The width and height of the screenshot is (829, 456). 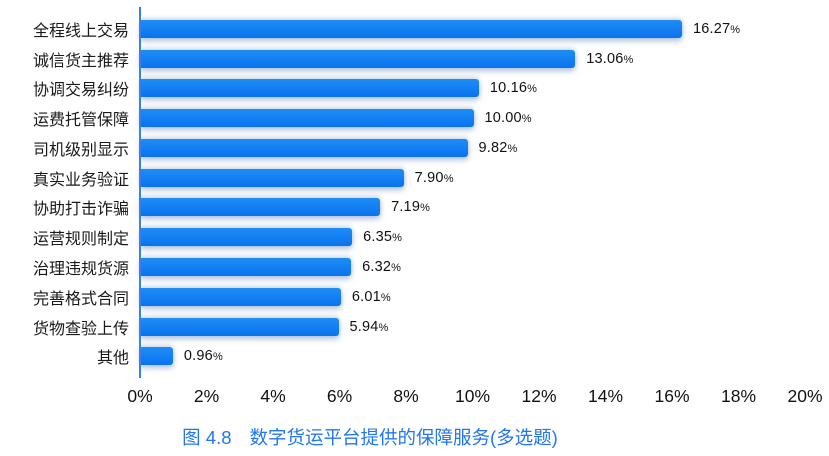 I want to click on x-axis: 0% 2% 4% 6% 8% 10% 12% 14% 16% 18% 20%, so click(x=474, y=398).